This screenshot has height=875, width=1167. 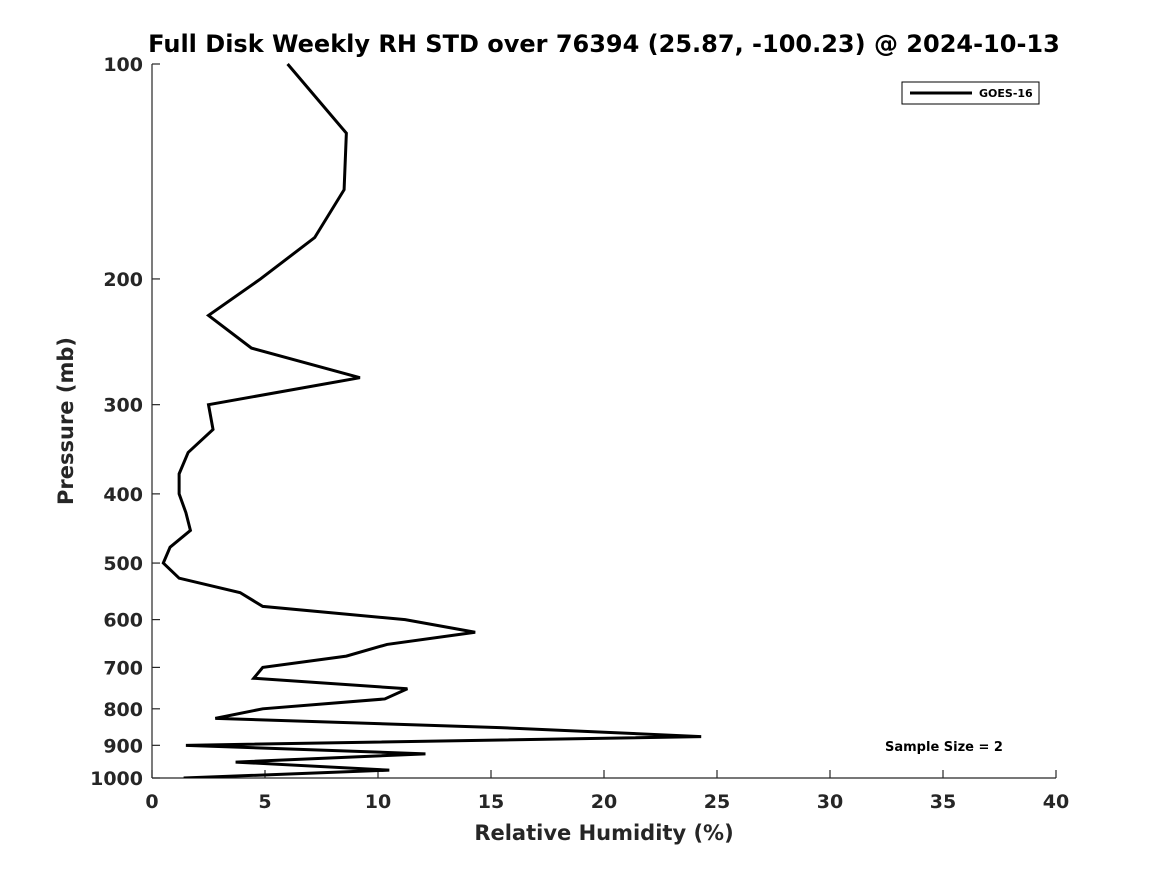 I want to click on x-tick-label: 10, so click(x=378, y=802).